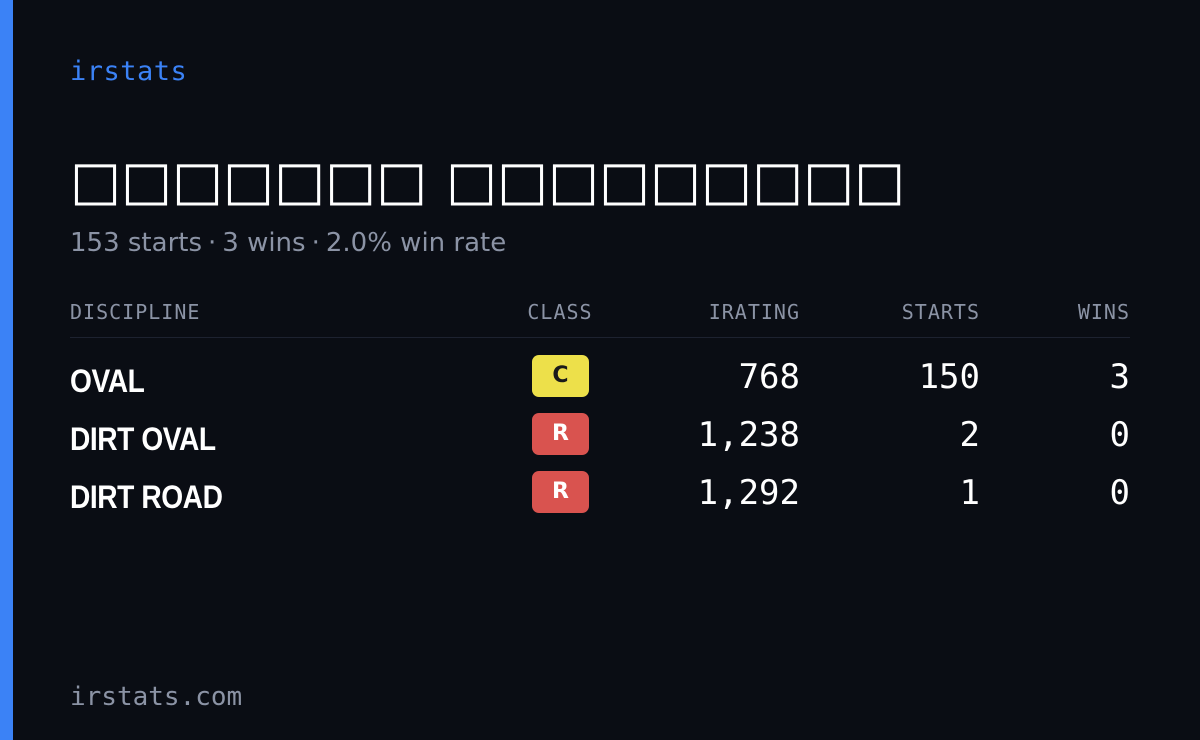 This screenshot has height=740, width=1200. I want to click on row-discipline: DIRT ROAD, so click(146, 497).